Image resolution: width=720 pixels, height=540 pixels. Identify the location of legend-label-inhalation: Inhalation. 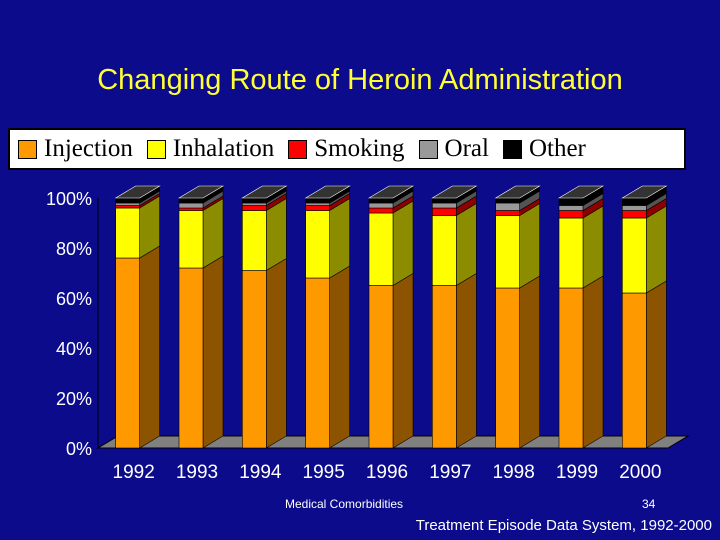
(223, 148).